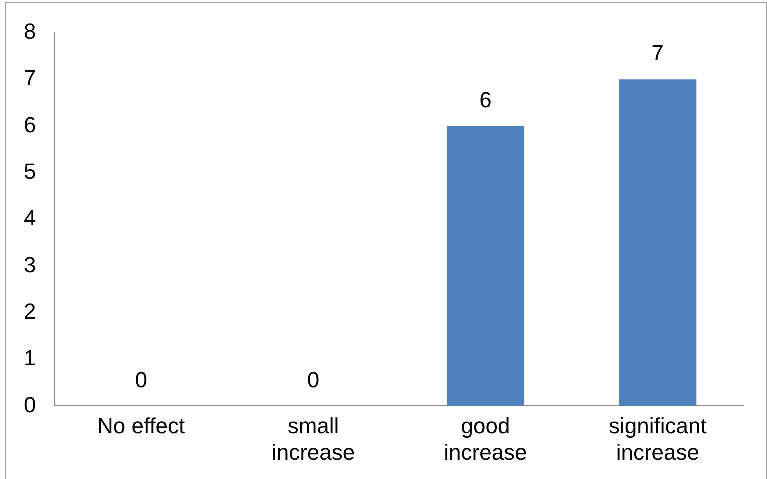 This screenshot has width=767, height=479. Describe the element at coordinates (30, 31) in the screenshot. I see `y-tick-label: 8` at that location.